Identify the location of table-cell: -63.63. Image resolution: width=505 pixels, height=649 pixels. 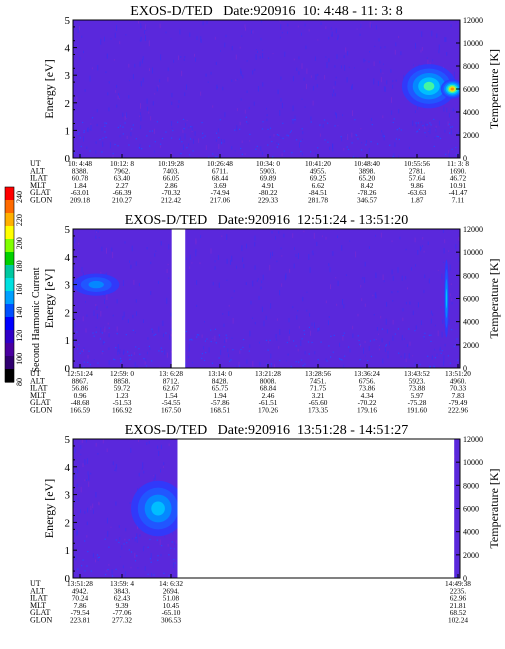
(417, 192).